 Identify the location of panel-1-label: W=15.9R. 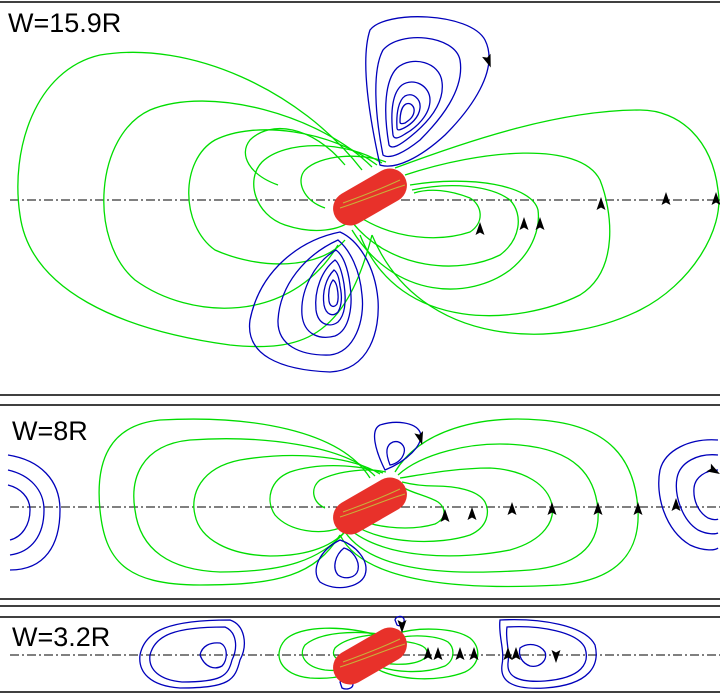
(64, 23).